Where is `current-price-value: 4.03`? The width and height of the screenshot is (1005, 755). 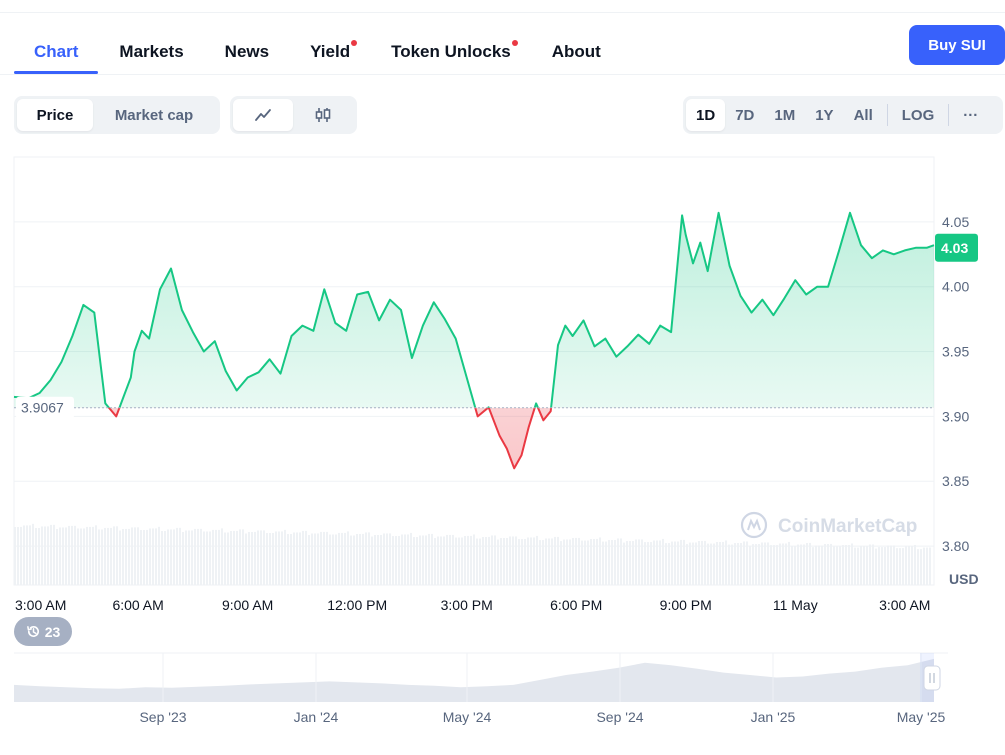
current-price-value: 4.03 is located at coordinates (954, 248).